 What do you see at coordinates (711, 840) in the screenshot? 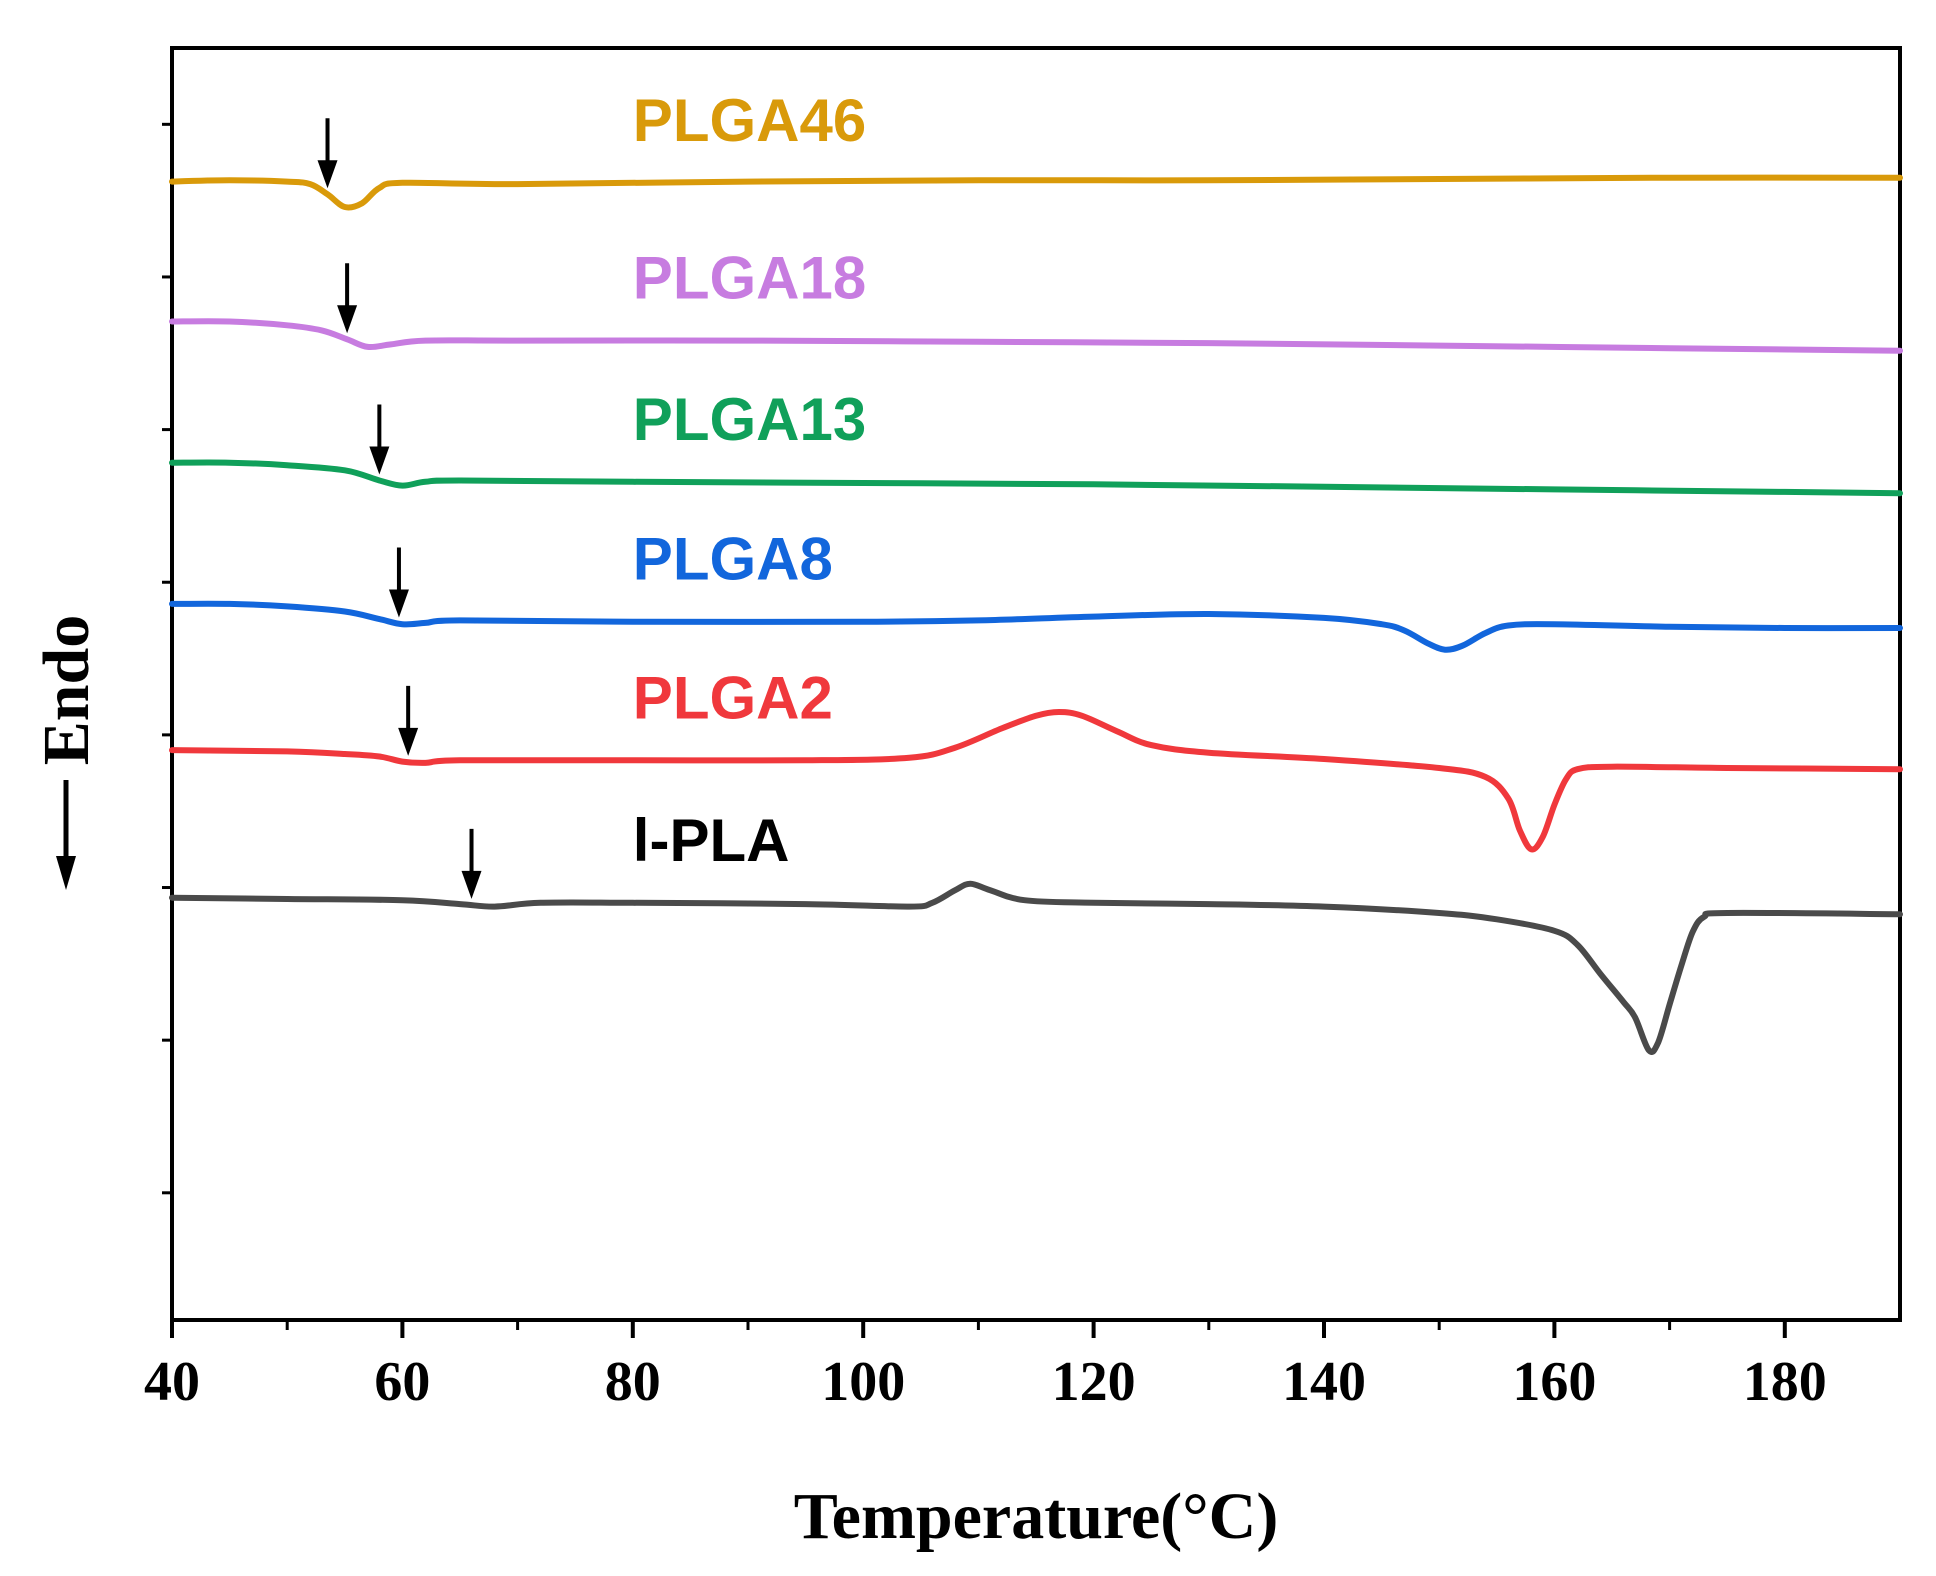
I see `series-label-l-pla: l-PLA` at bounding box center [711, 840].